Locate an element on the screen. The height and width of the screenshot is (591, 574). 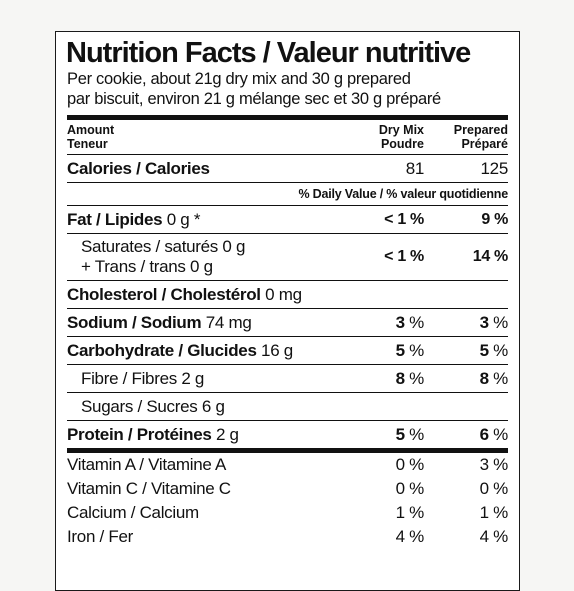
sodium-amount: 74 mg is located at coordinates (228, 322).